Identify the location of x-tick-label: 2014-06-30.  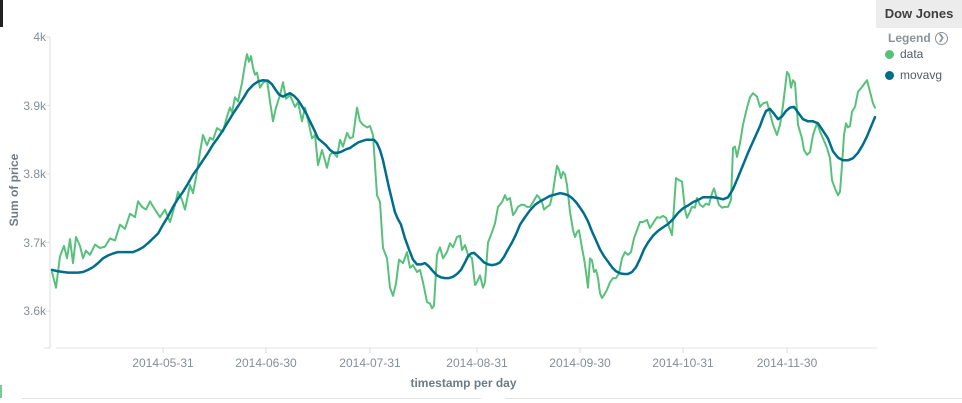
(266, 363).